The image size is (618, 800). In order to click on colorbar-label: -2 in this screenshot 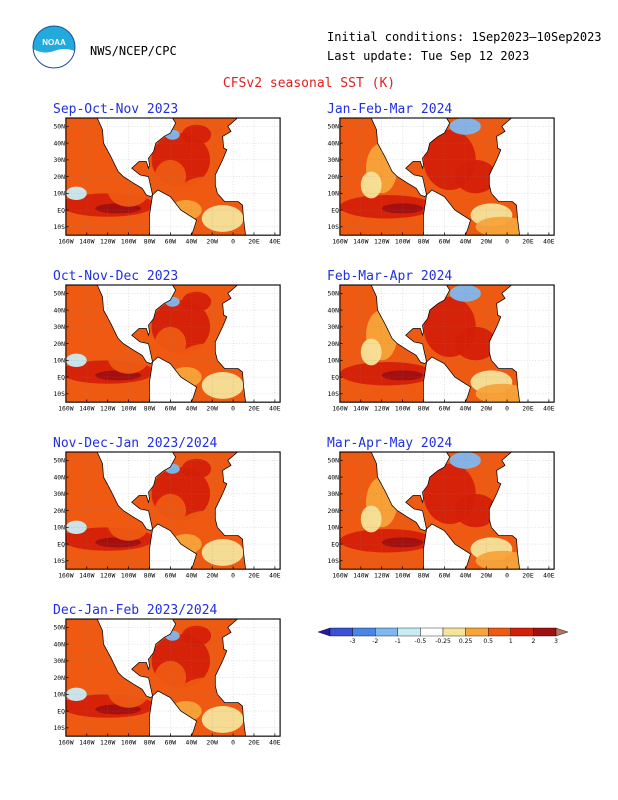, I will do `click(375, 641)`.